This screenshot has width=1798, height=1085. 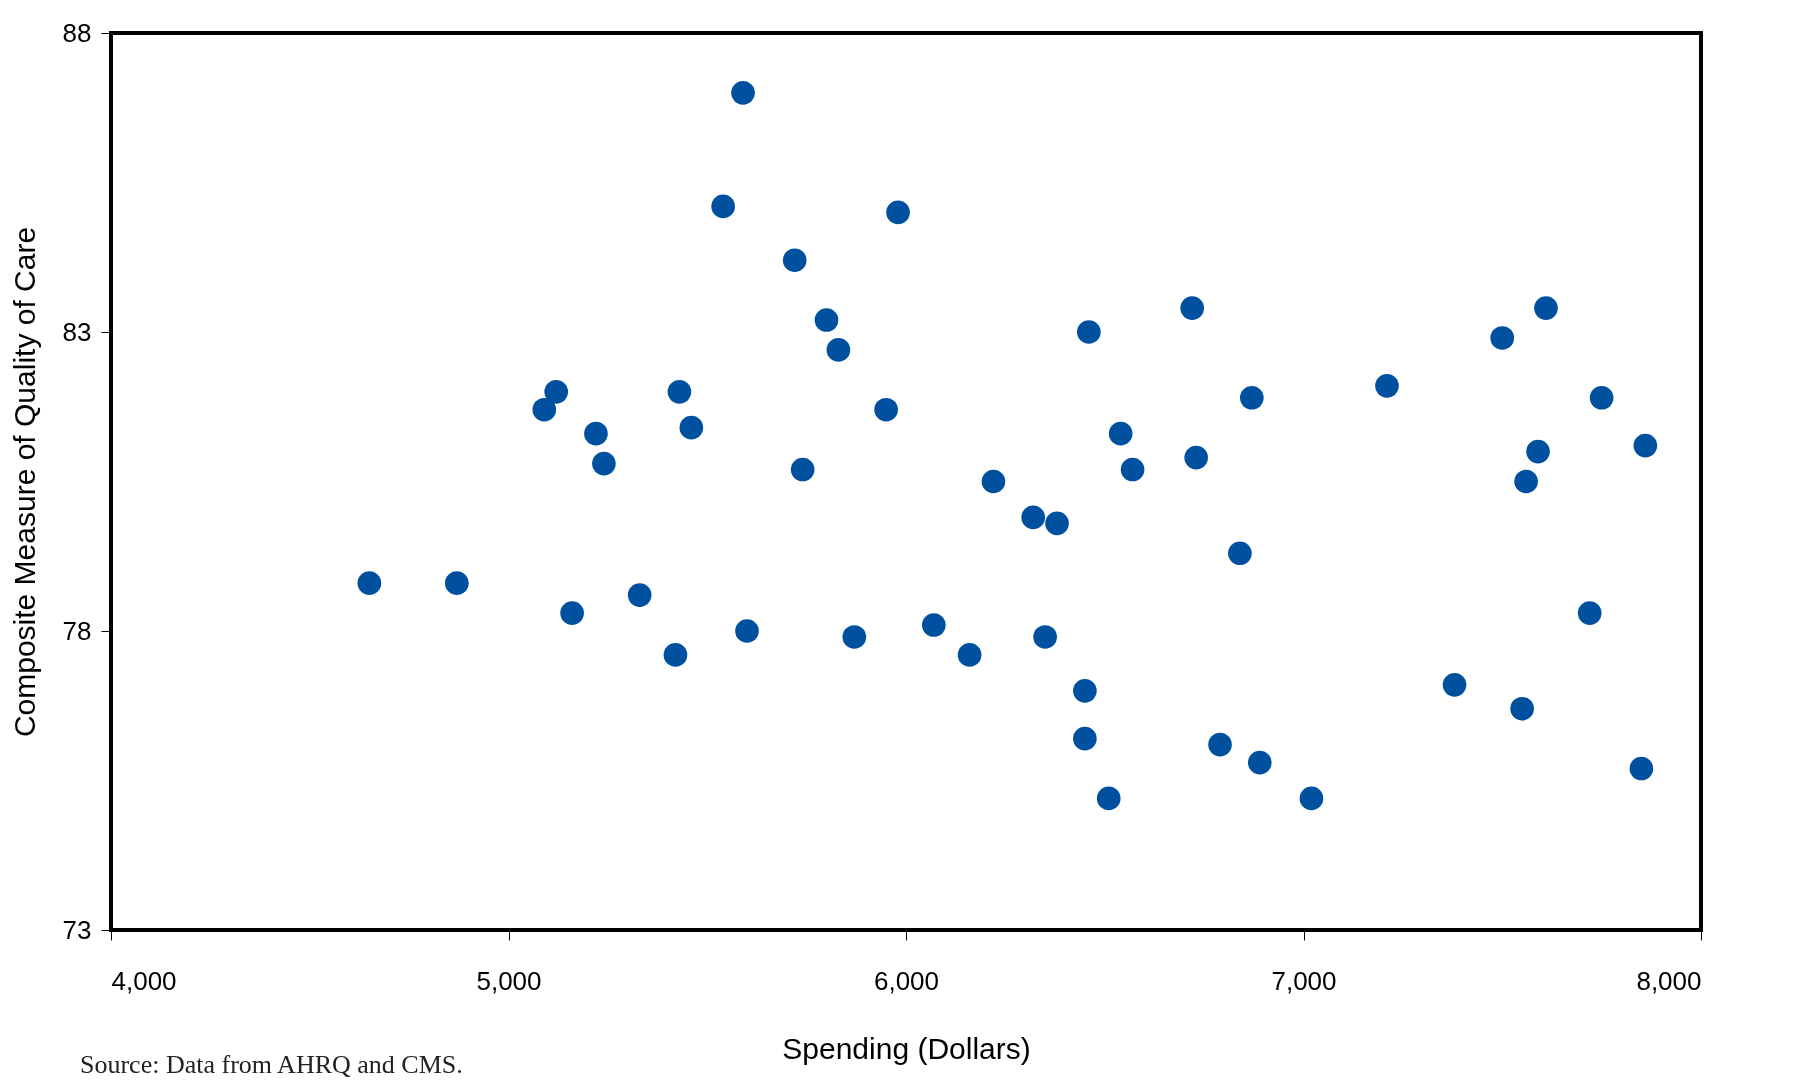 I want to click on y-tick-label: 73, so click(x=77, y=929).